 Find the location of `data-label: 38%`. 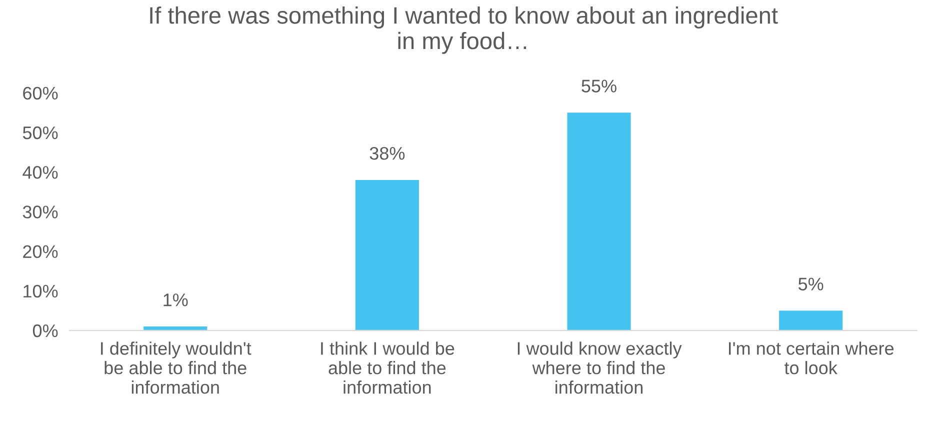

data-label: 38% is located at coordinates (387, 153).